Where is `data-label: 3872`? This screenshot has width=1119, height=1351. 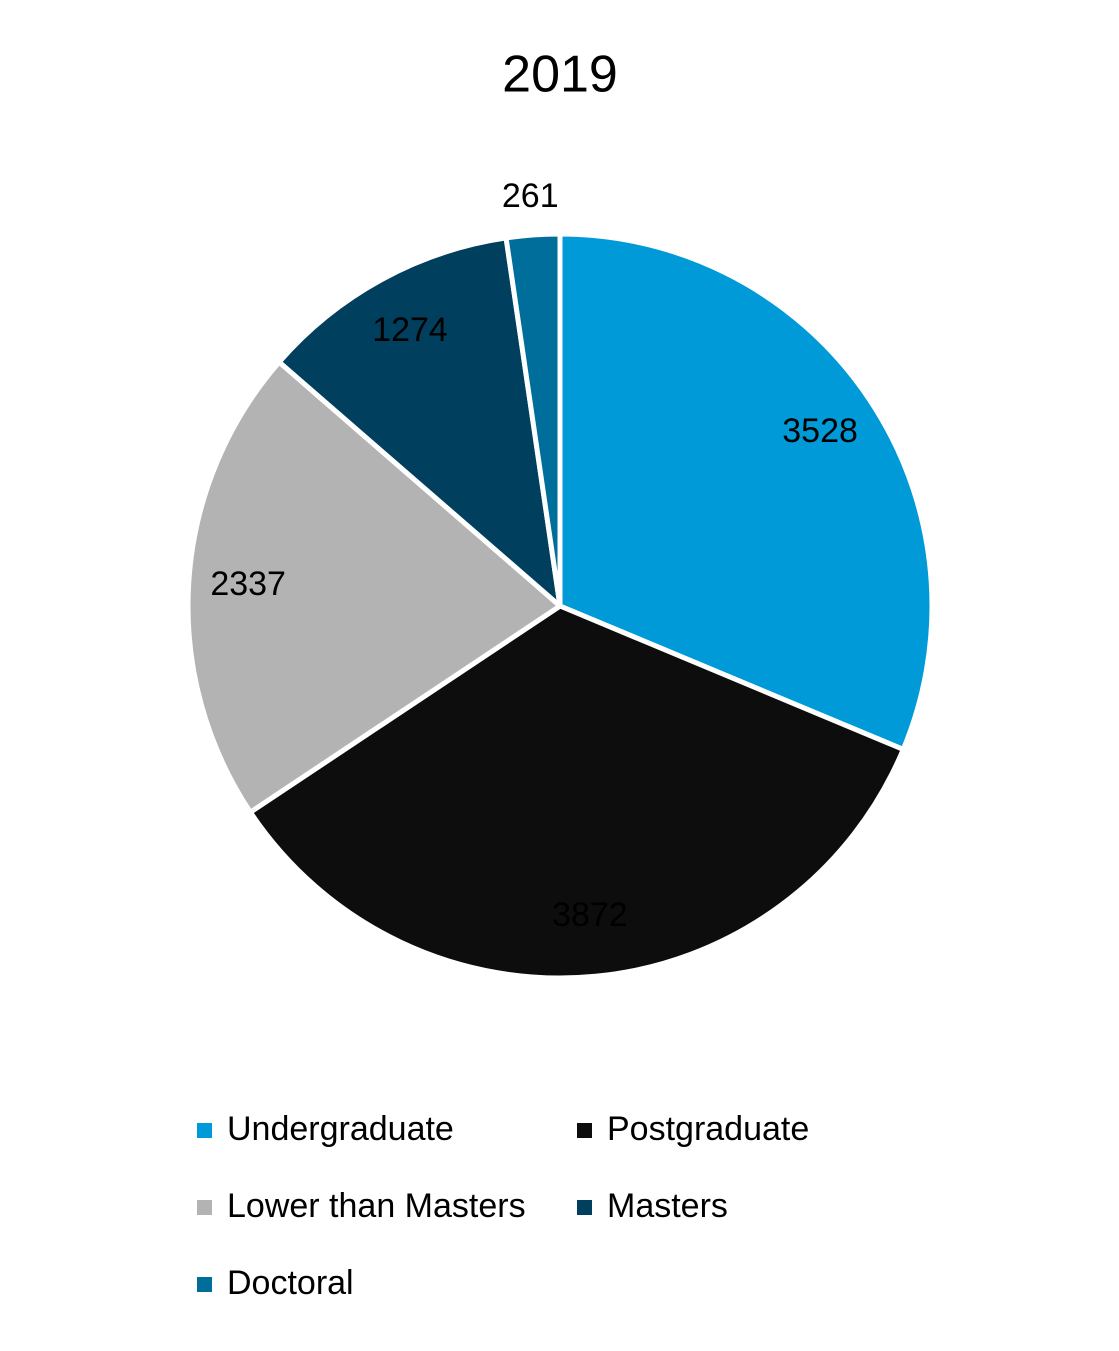
data-label: 3872 is located at coordinates (590, 915).